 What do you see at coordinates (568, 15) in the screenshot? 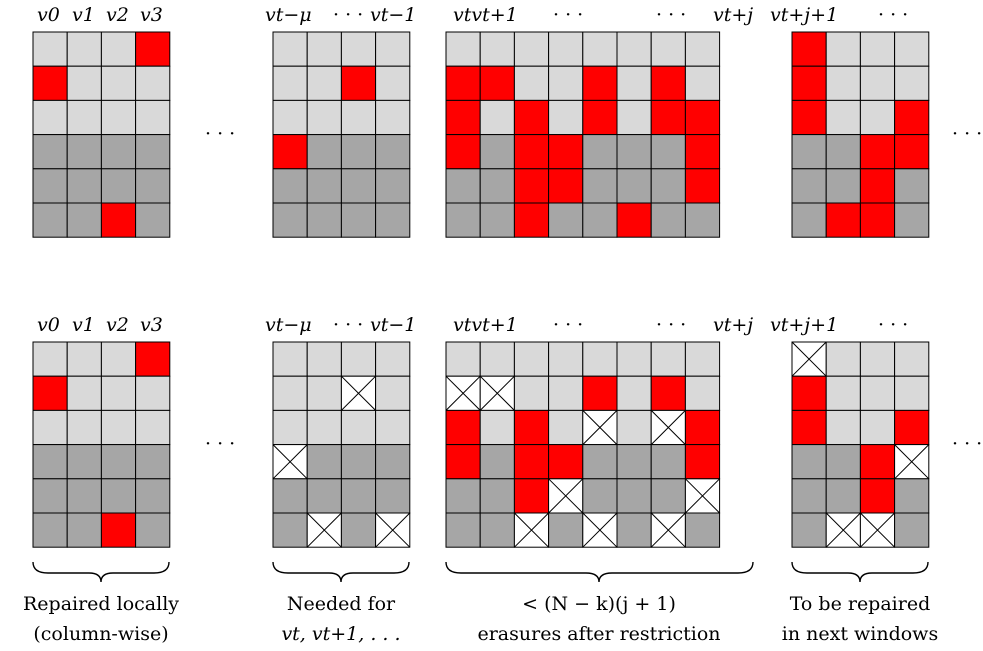
I see `header-dots-a: · · ·` at bounding box center [568, 15].